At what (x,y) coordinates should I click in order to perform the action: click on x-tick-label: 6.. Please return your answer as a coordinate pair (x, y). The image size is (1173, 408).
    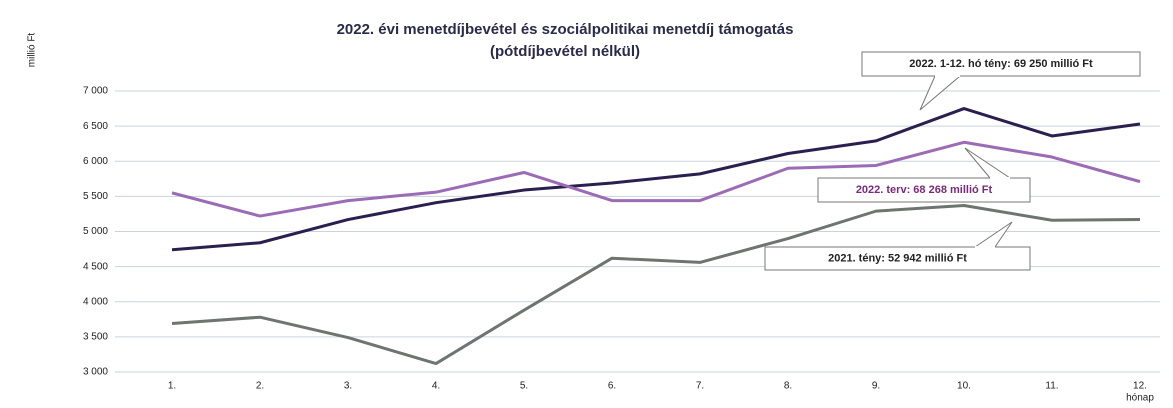
    Looking at the image, I should click on (612, 386).